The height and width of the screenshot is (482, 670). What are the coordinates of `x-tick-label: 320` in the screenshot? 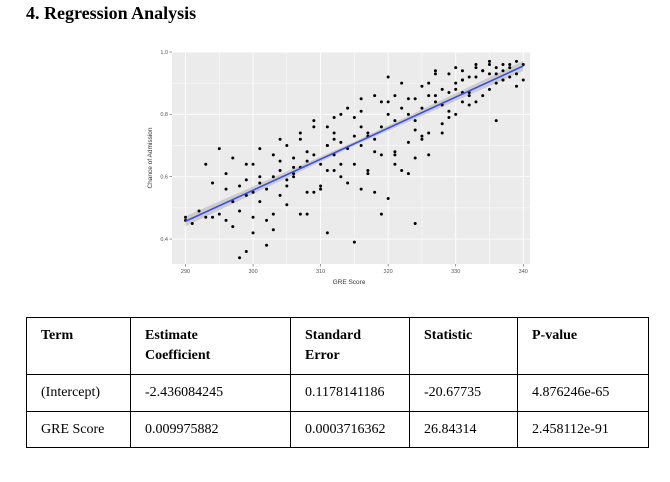 It's located at (388, 272).